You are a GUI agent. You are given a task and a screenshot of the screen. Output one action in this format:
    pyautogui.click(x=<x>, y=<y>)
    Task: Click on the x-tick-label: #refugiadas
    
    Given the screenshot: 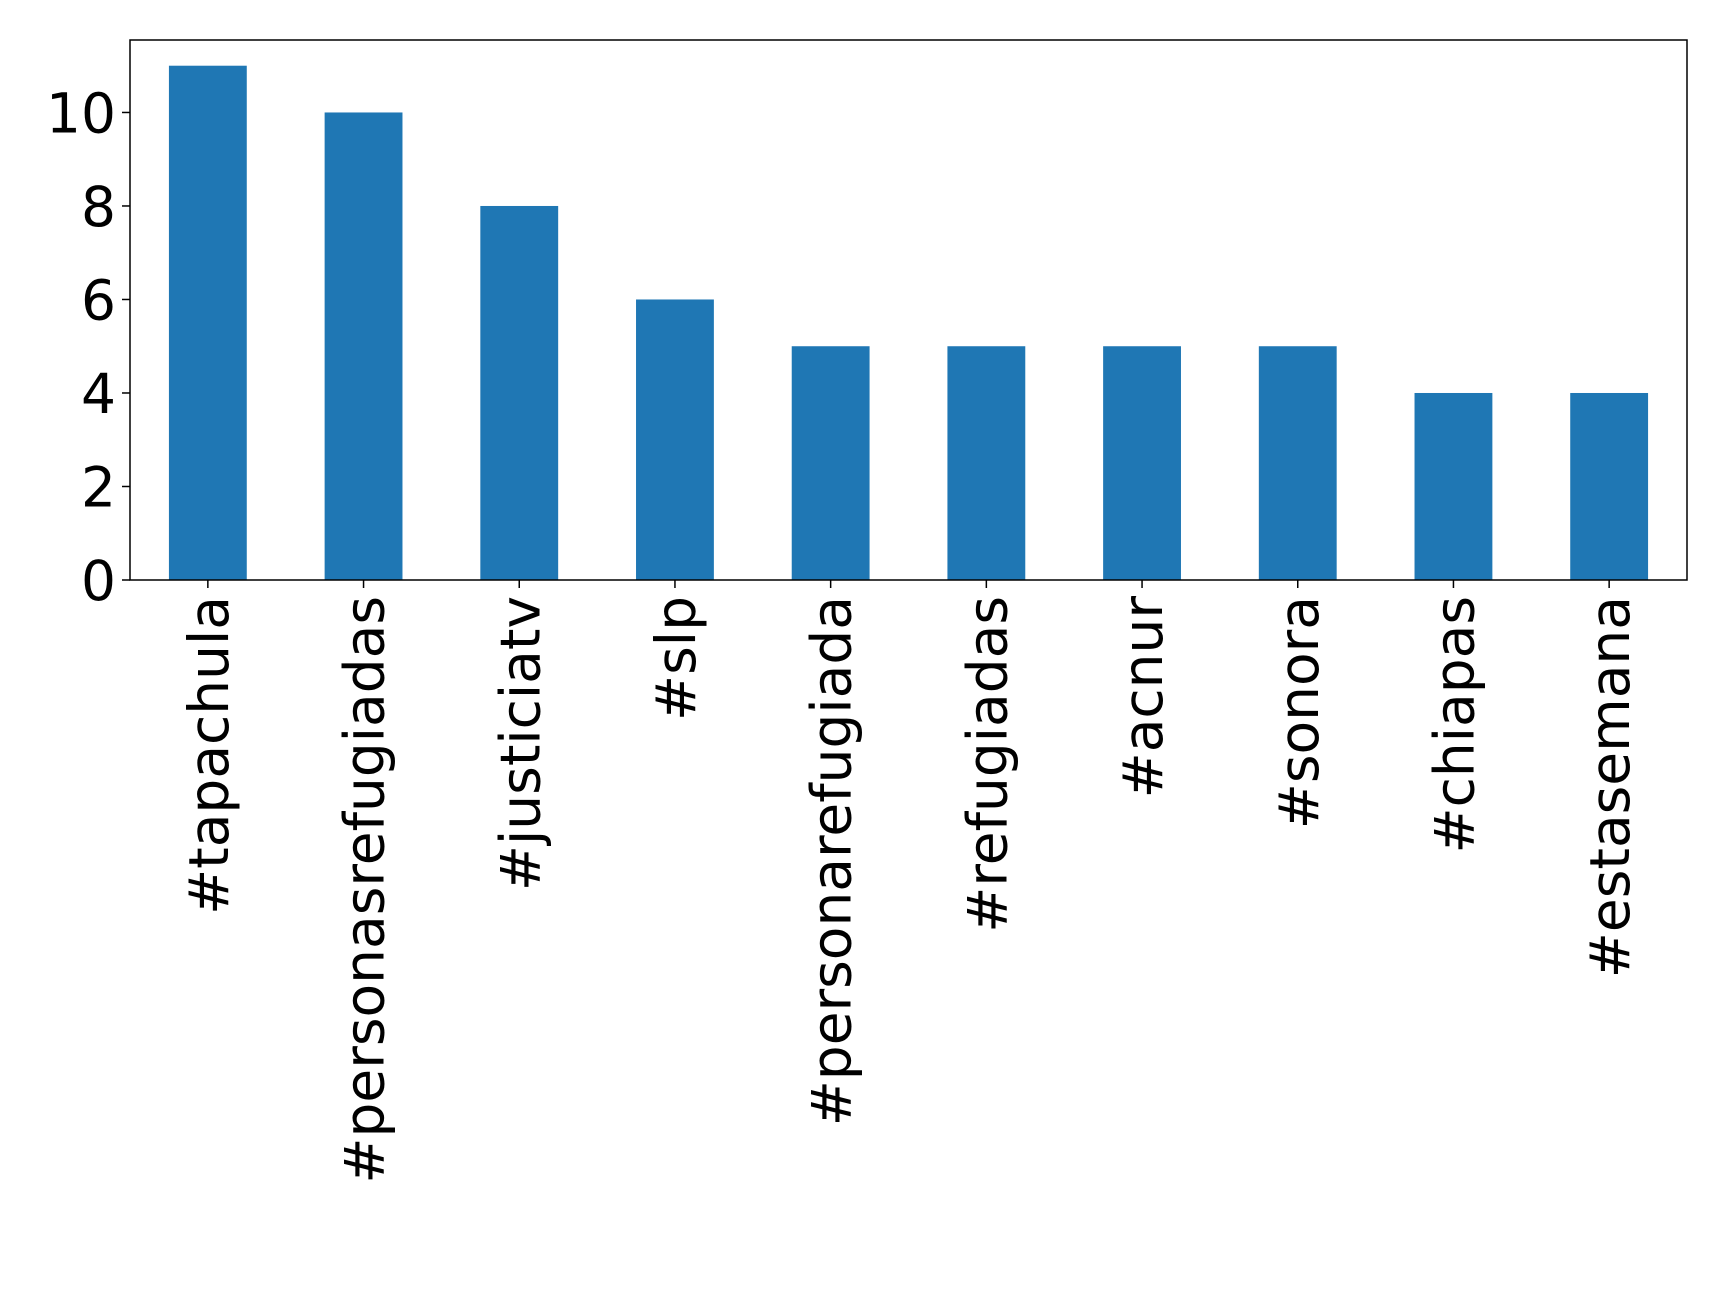 What is the action you would take?
    pyautogui.click(x=987, y=764)
    